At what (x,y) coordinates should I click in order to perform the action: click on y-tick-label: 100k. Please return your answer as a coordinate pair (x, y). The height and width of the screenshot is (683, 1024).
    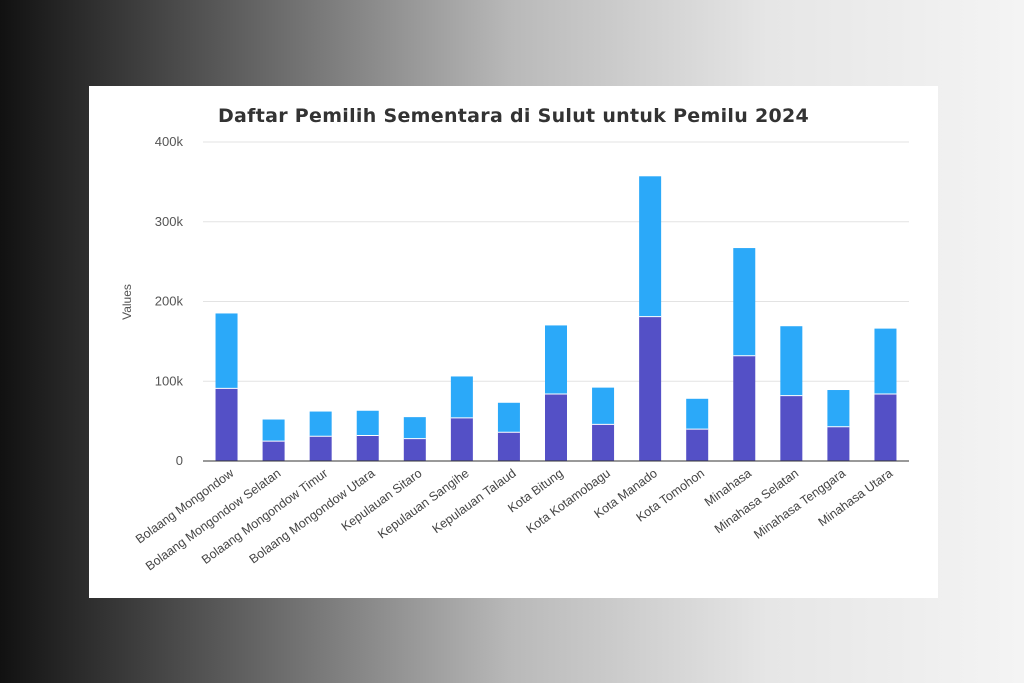
    Looking at the image, I should click on (169, 380).